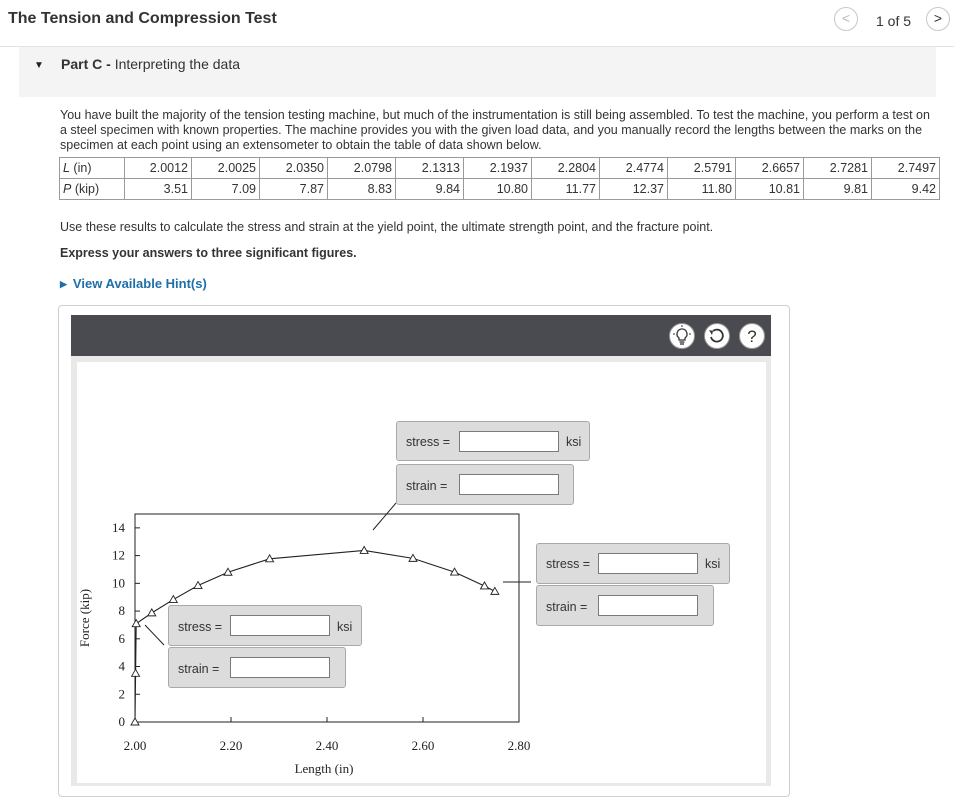 Image resolution: width=954 pixels, height=797 pixels. I want to click on page-counter: 1 of 5, so click(894, 21).